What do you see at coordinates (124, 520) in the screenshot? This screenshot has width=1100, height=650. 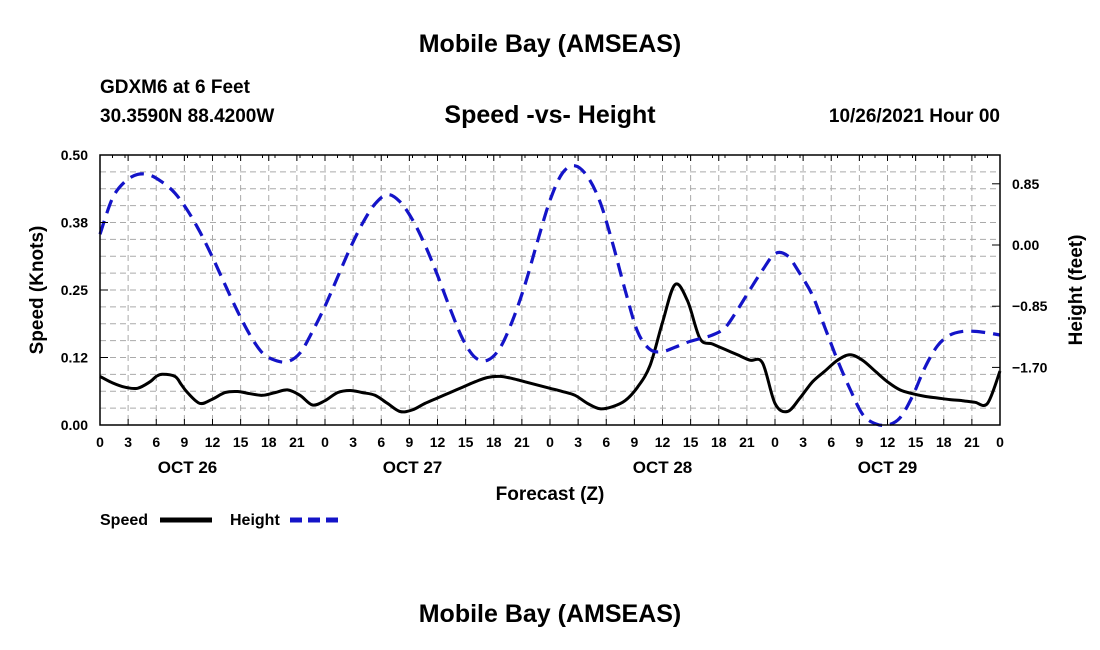 I see `legend-label-speed: Speed` at bounding box center [124, 520].